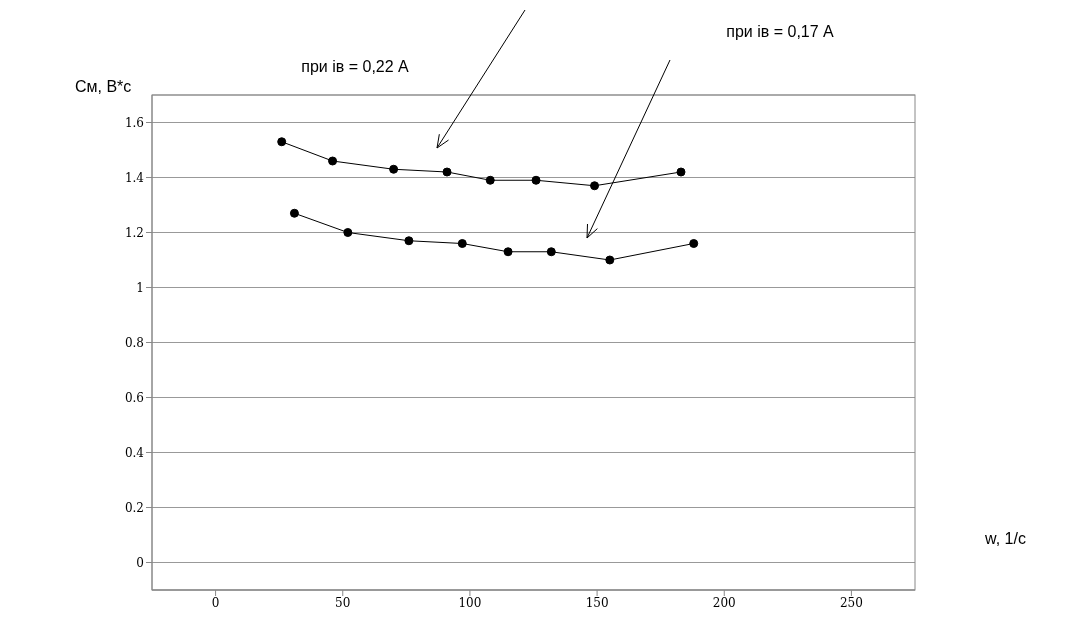 The image size is (1077, 628). What do you see at coordinates (134, 397) in the screenshot?
I see `y-tick-label: 0.6` at bounding box center [134, 397].